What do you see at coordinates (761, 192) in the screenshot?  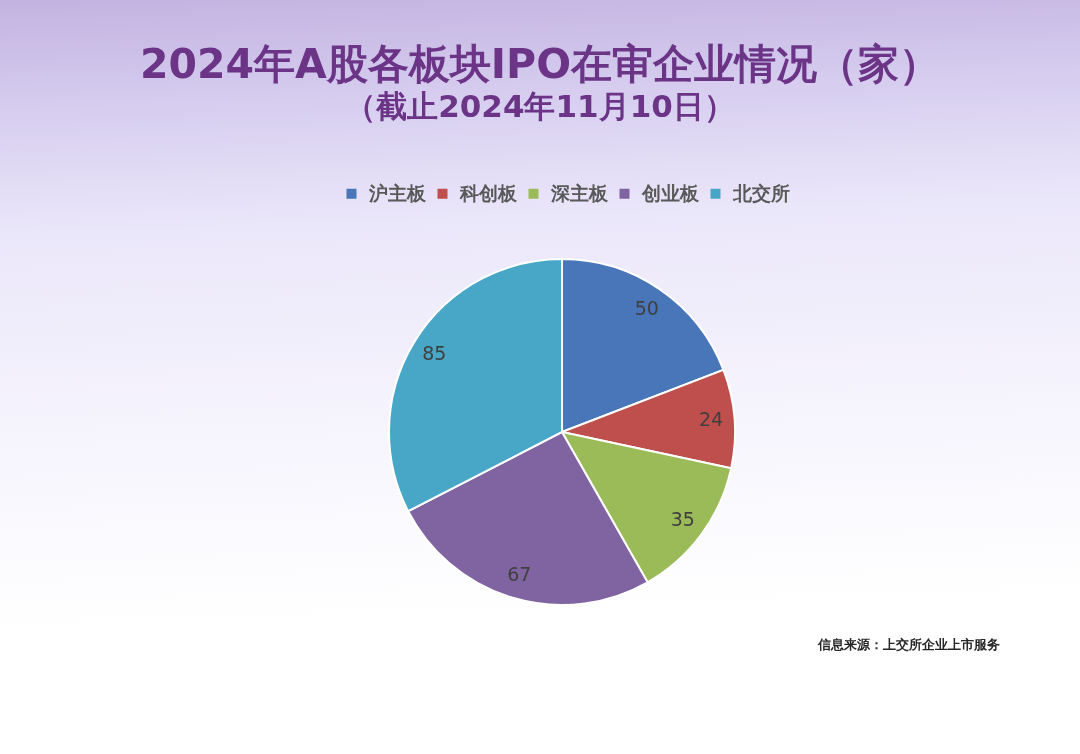 I see `legend-label: 北交所` at bounding box center [761, 192].